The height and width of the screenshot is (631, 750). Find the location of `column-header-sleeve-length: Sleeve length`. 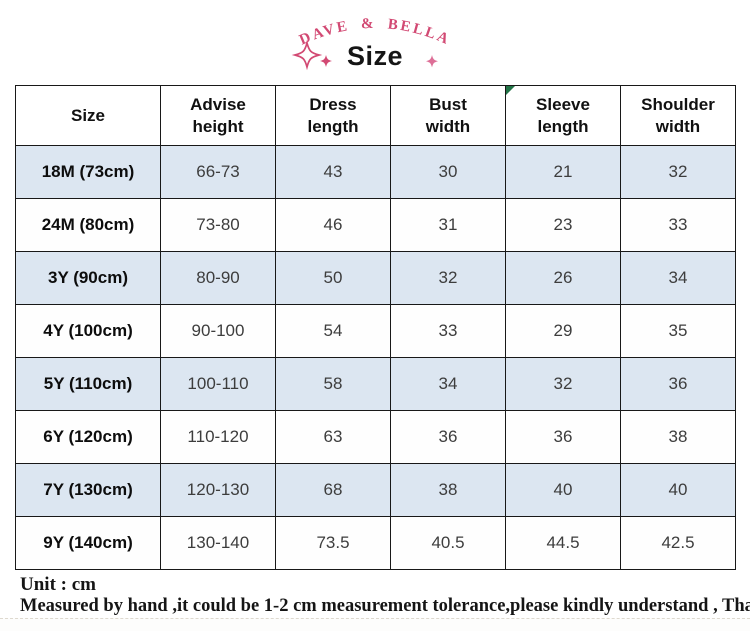

column-header-sleeve-length: Sleeve length is located at coordinates (563, 115).